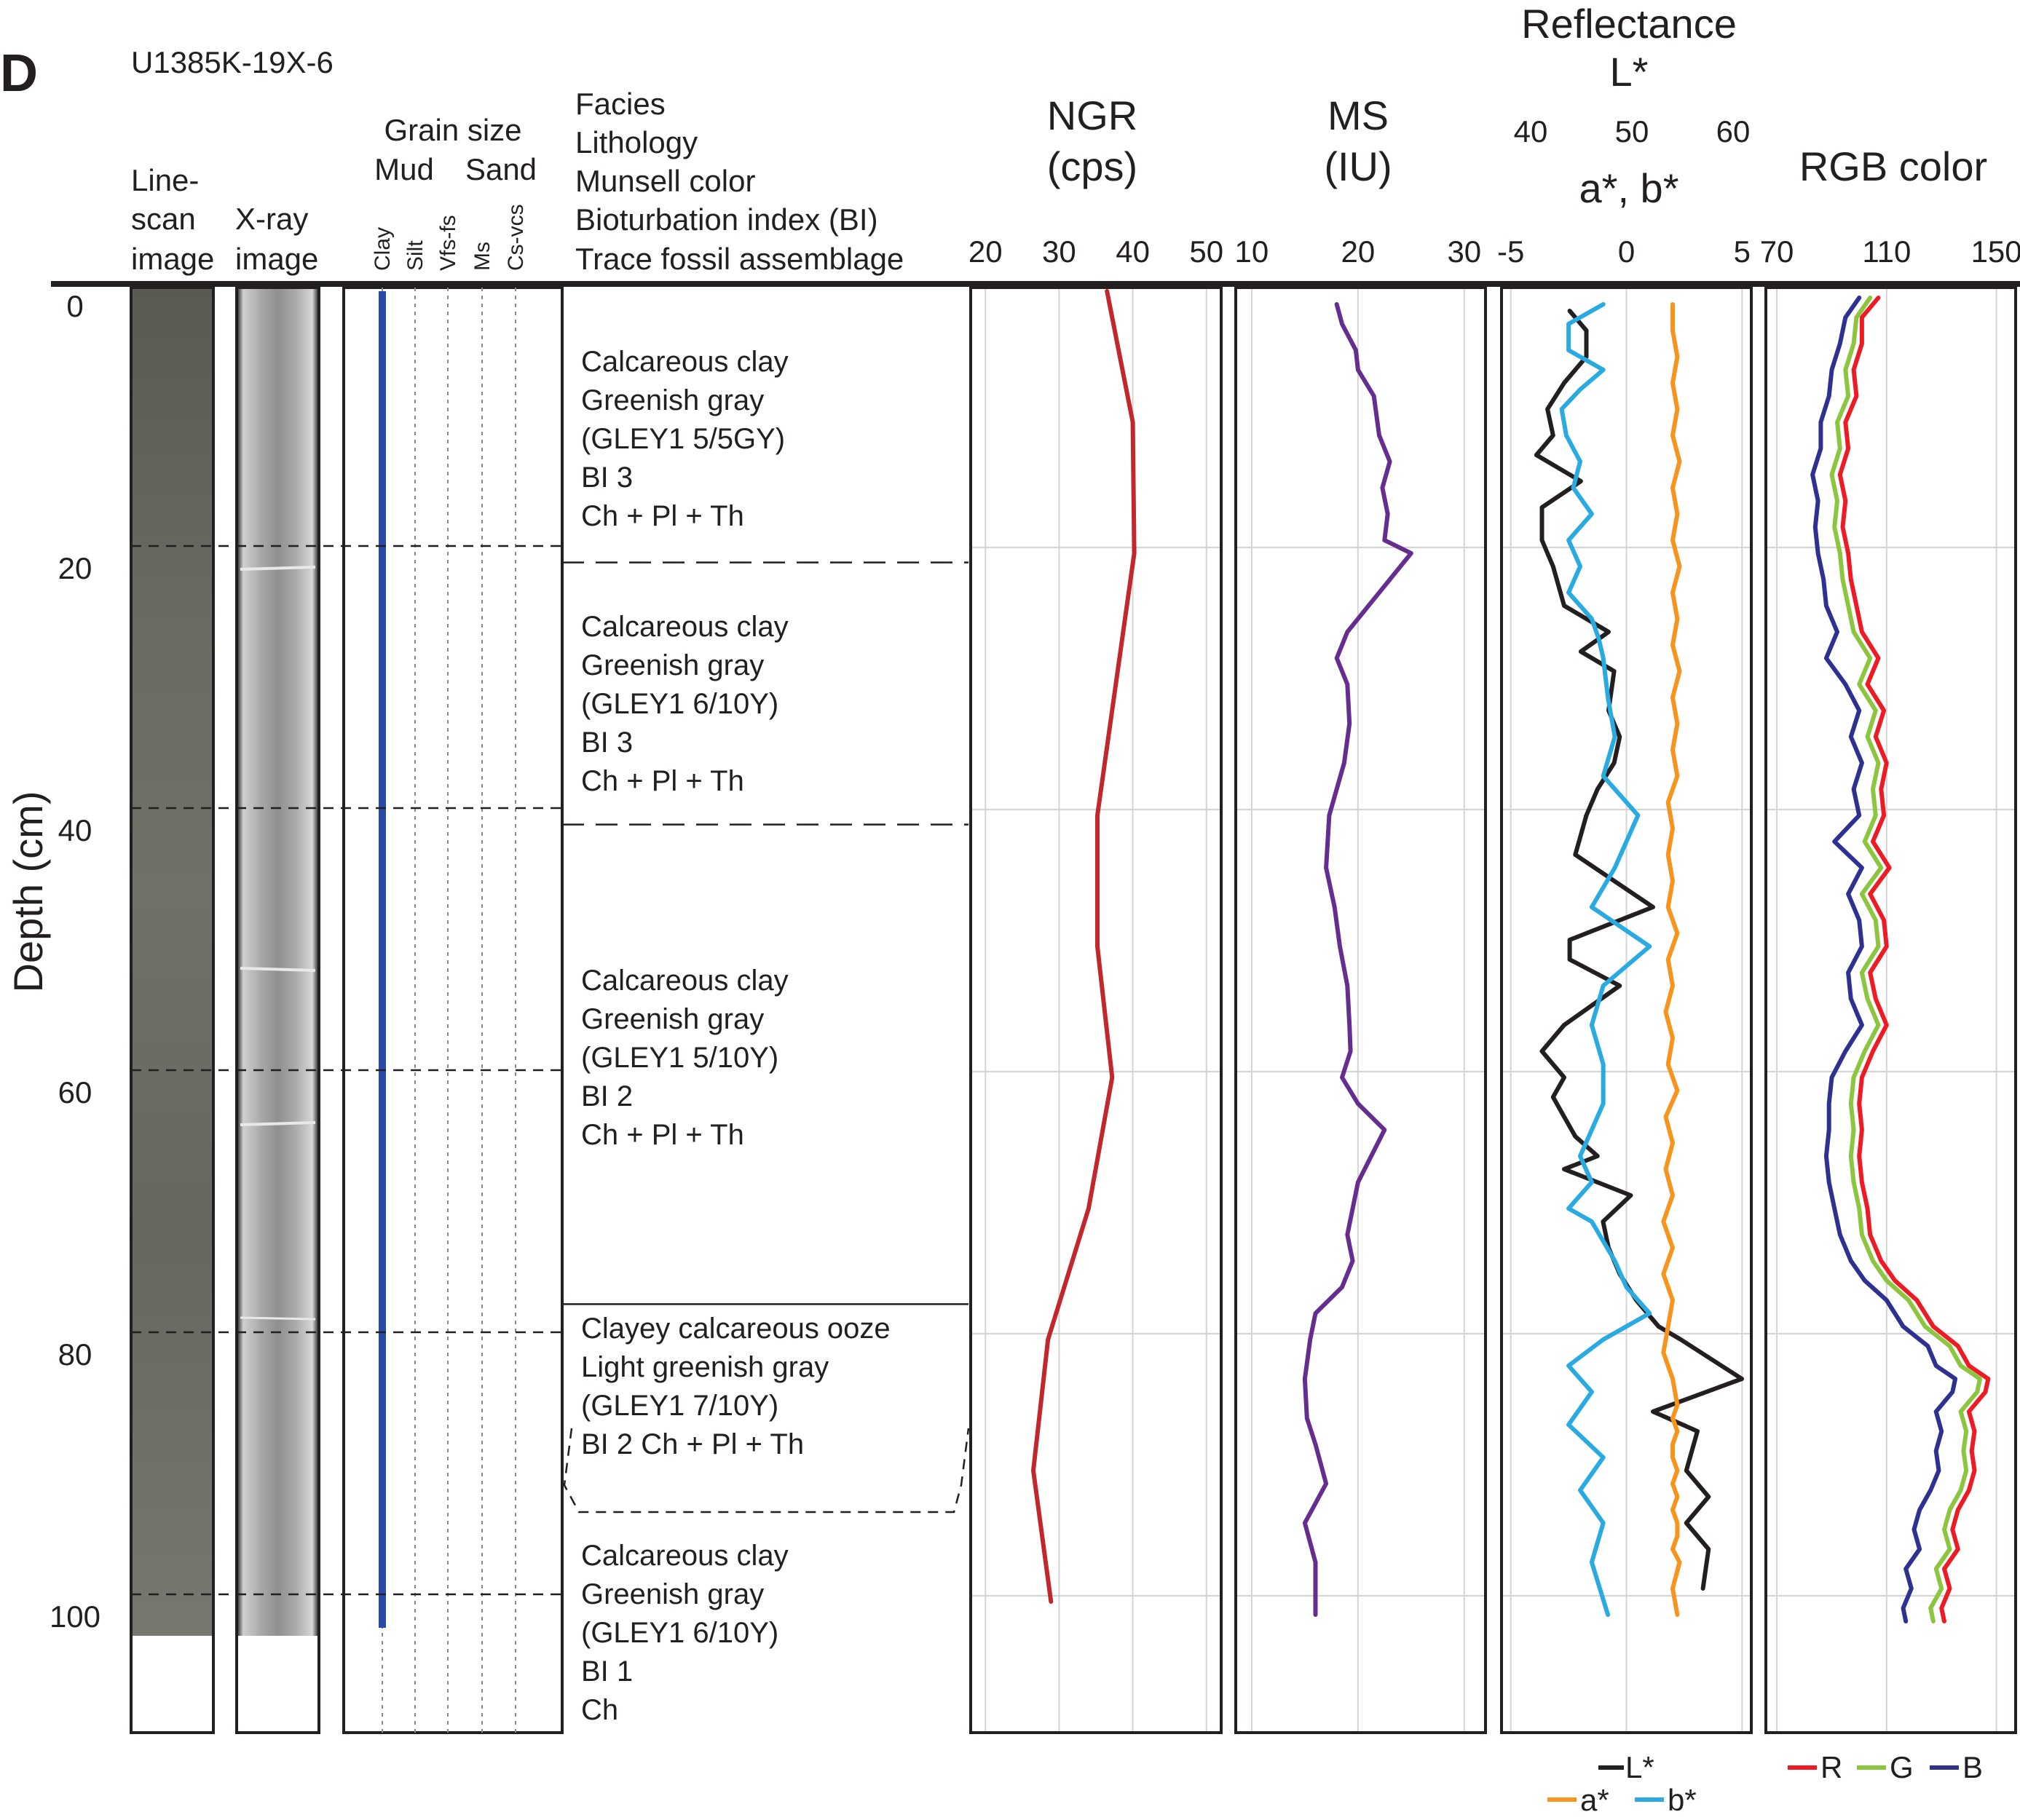 The height and width of the screenshot is (1820, 2020). I want to click on rgb-b-curve, so click(1884, 959).